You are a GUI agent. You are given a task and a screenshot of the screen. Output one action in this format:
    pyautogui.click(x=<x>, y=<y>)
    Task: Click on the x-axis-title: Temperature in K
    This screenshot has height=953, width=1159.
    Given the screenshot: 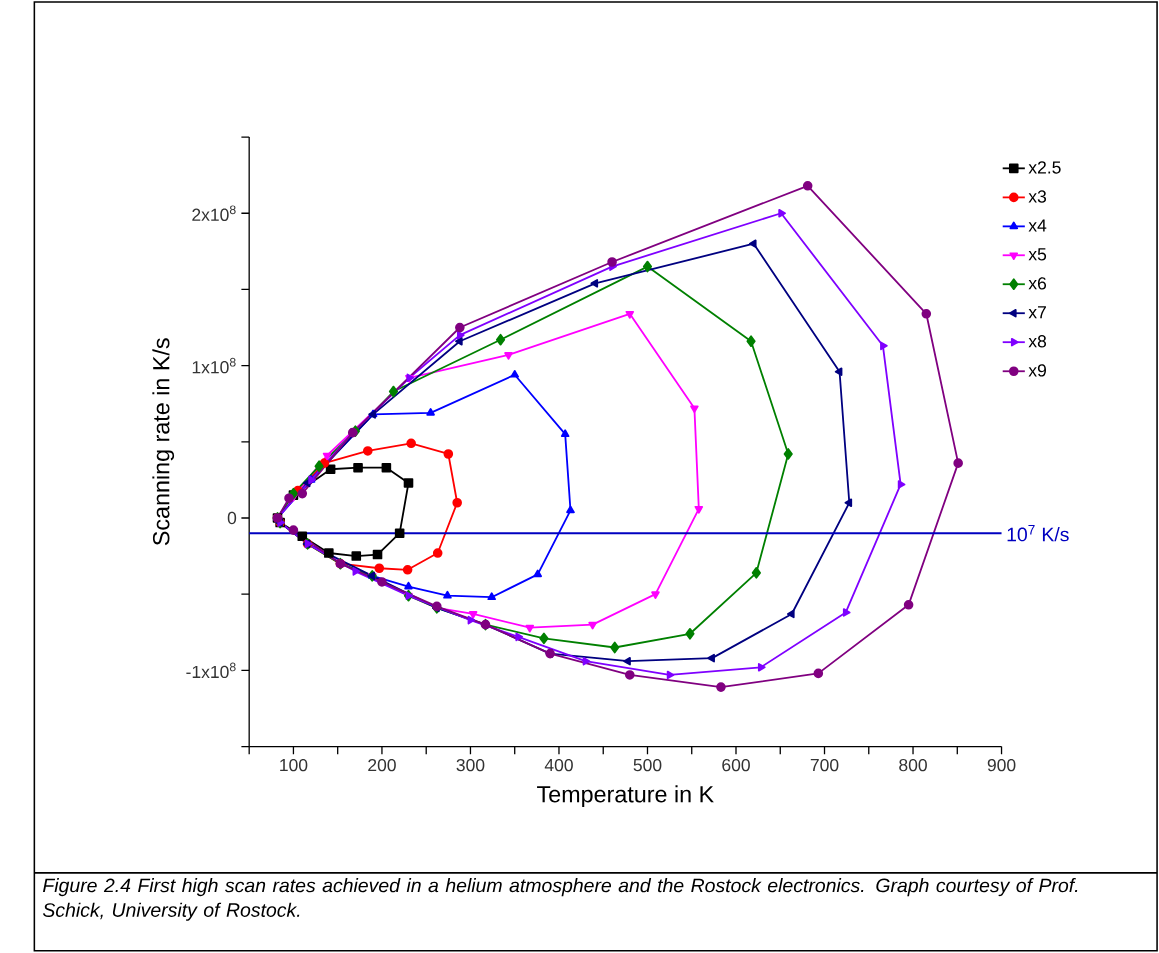 What is the action you would take?
    pyautogui.click(x=625, y=796)
    